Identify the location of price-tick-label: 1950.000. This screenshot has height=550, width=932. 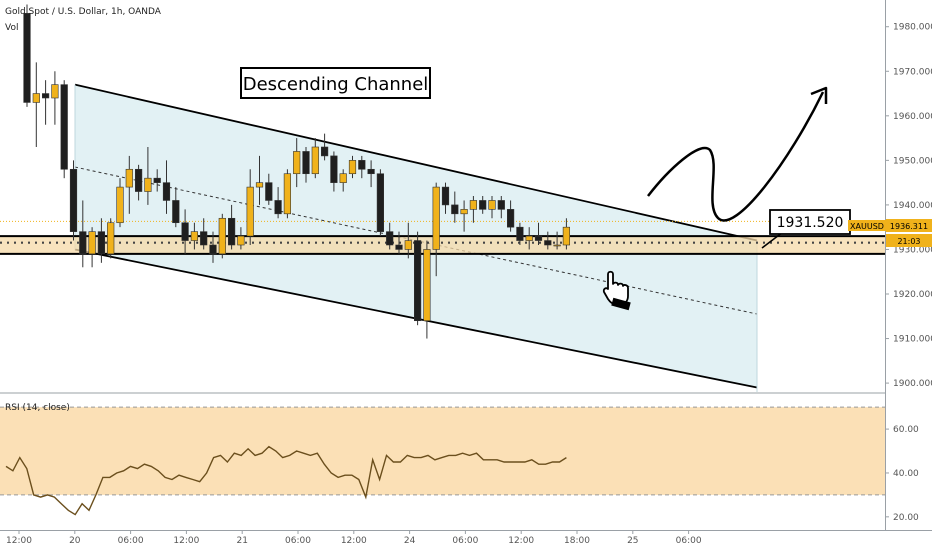
(912, 161).